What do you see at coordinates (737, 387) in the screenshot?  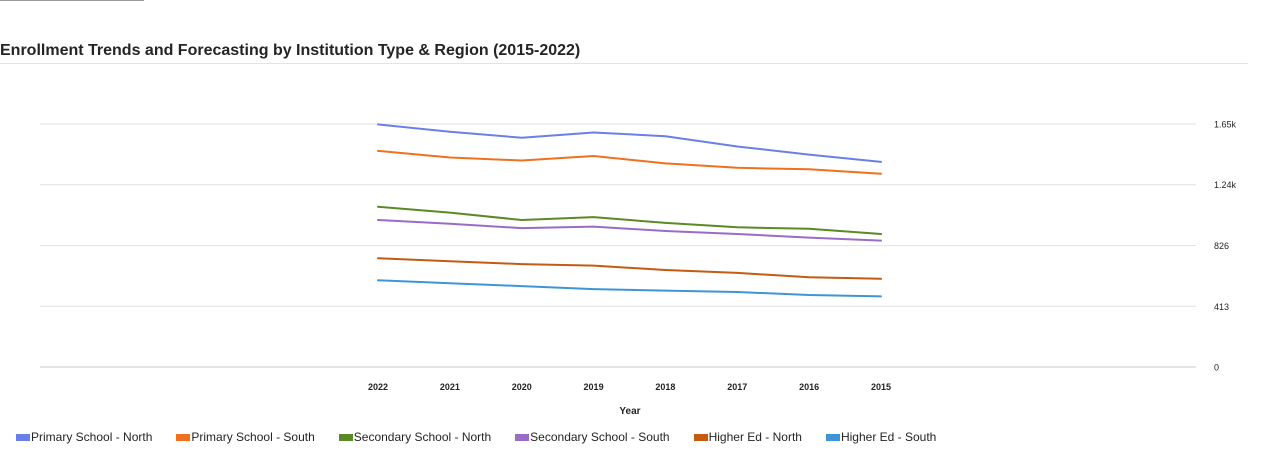 I see `x-tick-label: 2017` at bounding box center [737, 387].